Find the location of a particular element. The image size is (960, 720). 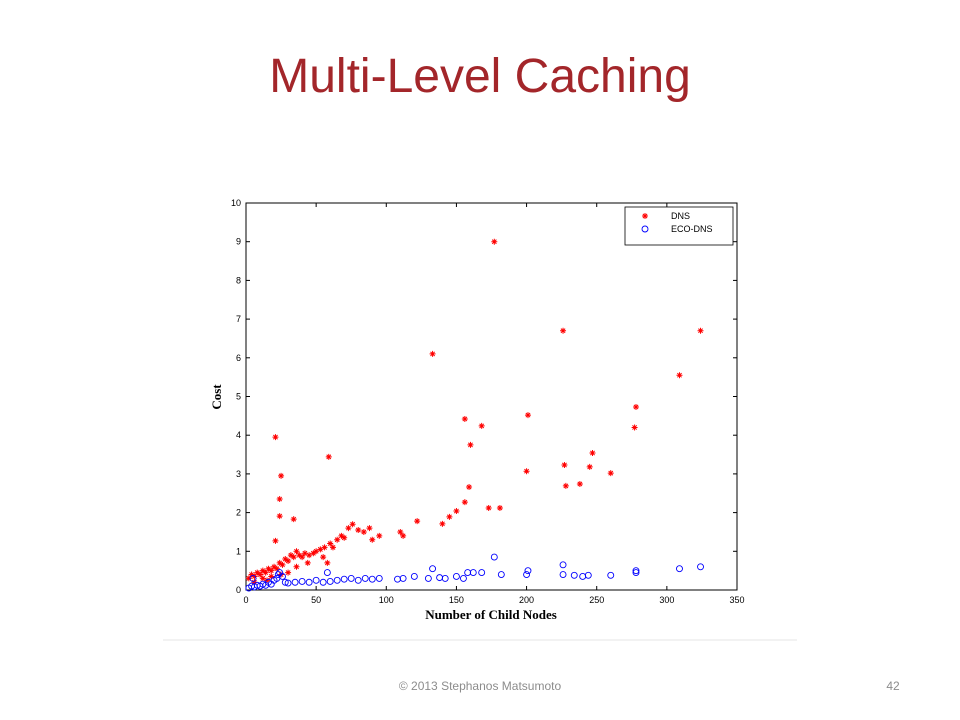

y-tick-label: 1 is located at coordinates (238, 551).